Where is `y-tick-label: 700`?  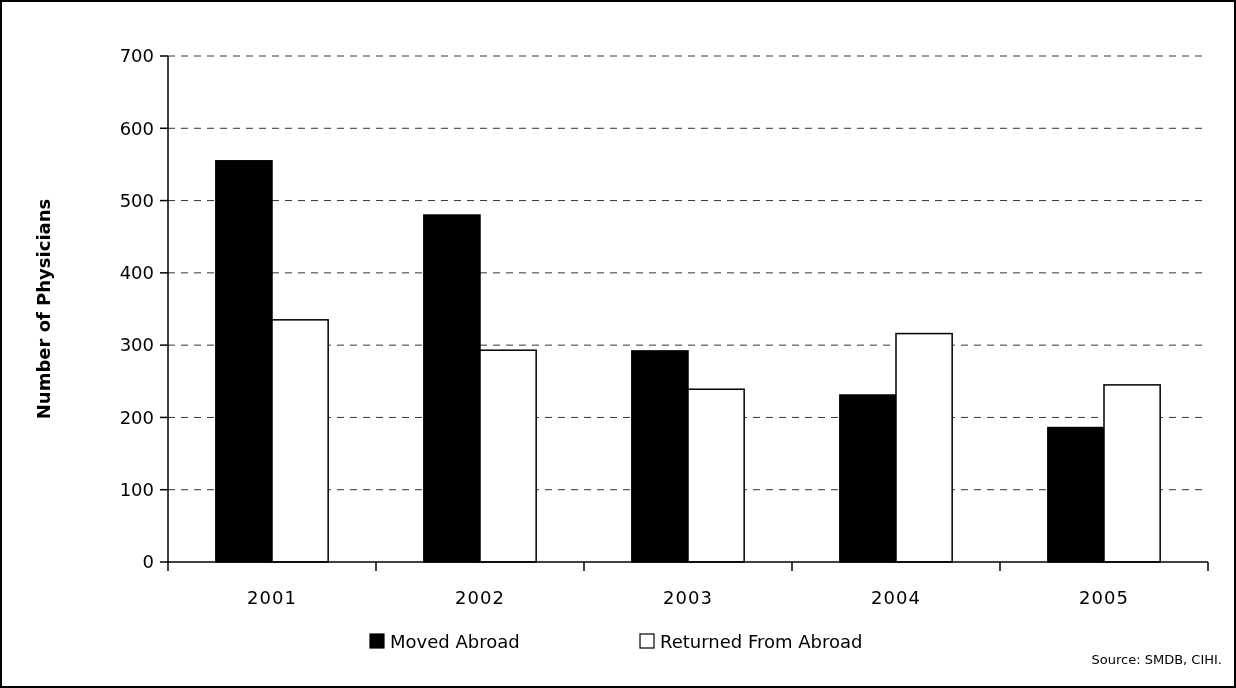
y-tick-label: 700 is located at coordinates (136, 56).